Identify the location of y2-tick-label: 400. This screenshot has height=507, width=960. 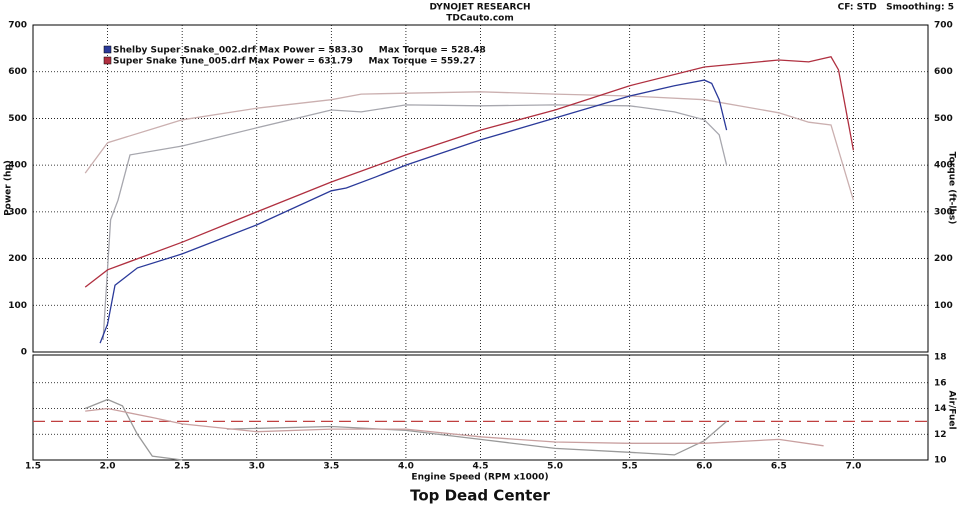
(943, 166).